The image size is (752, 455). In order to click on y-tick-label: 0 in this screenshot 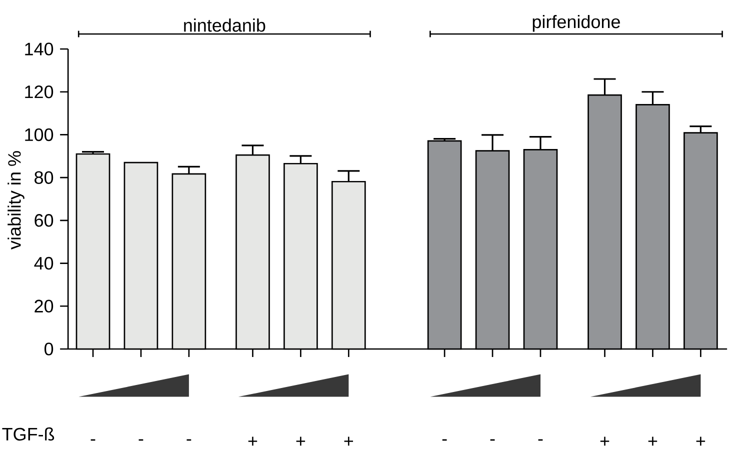, I will do `click(49, 349)`.